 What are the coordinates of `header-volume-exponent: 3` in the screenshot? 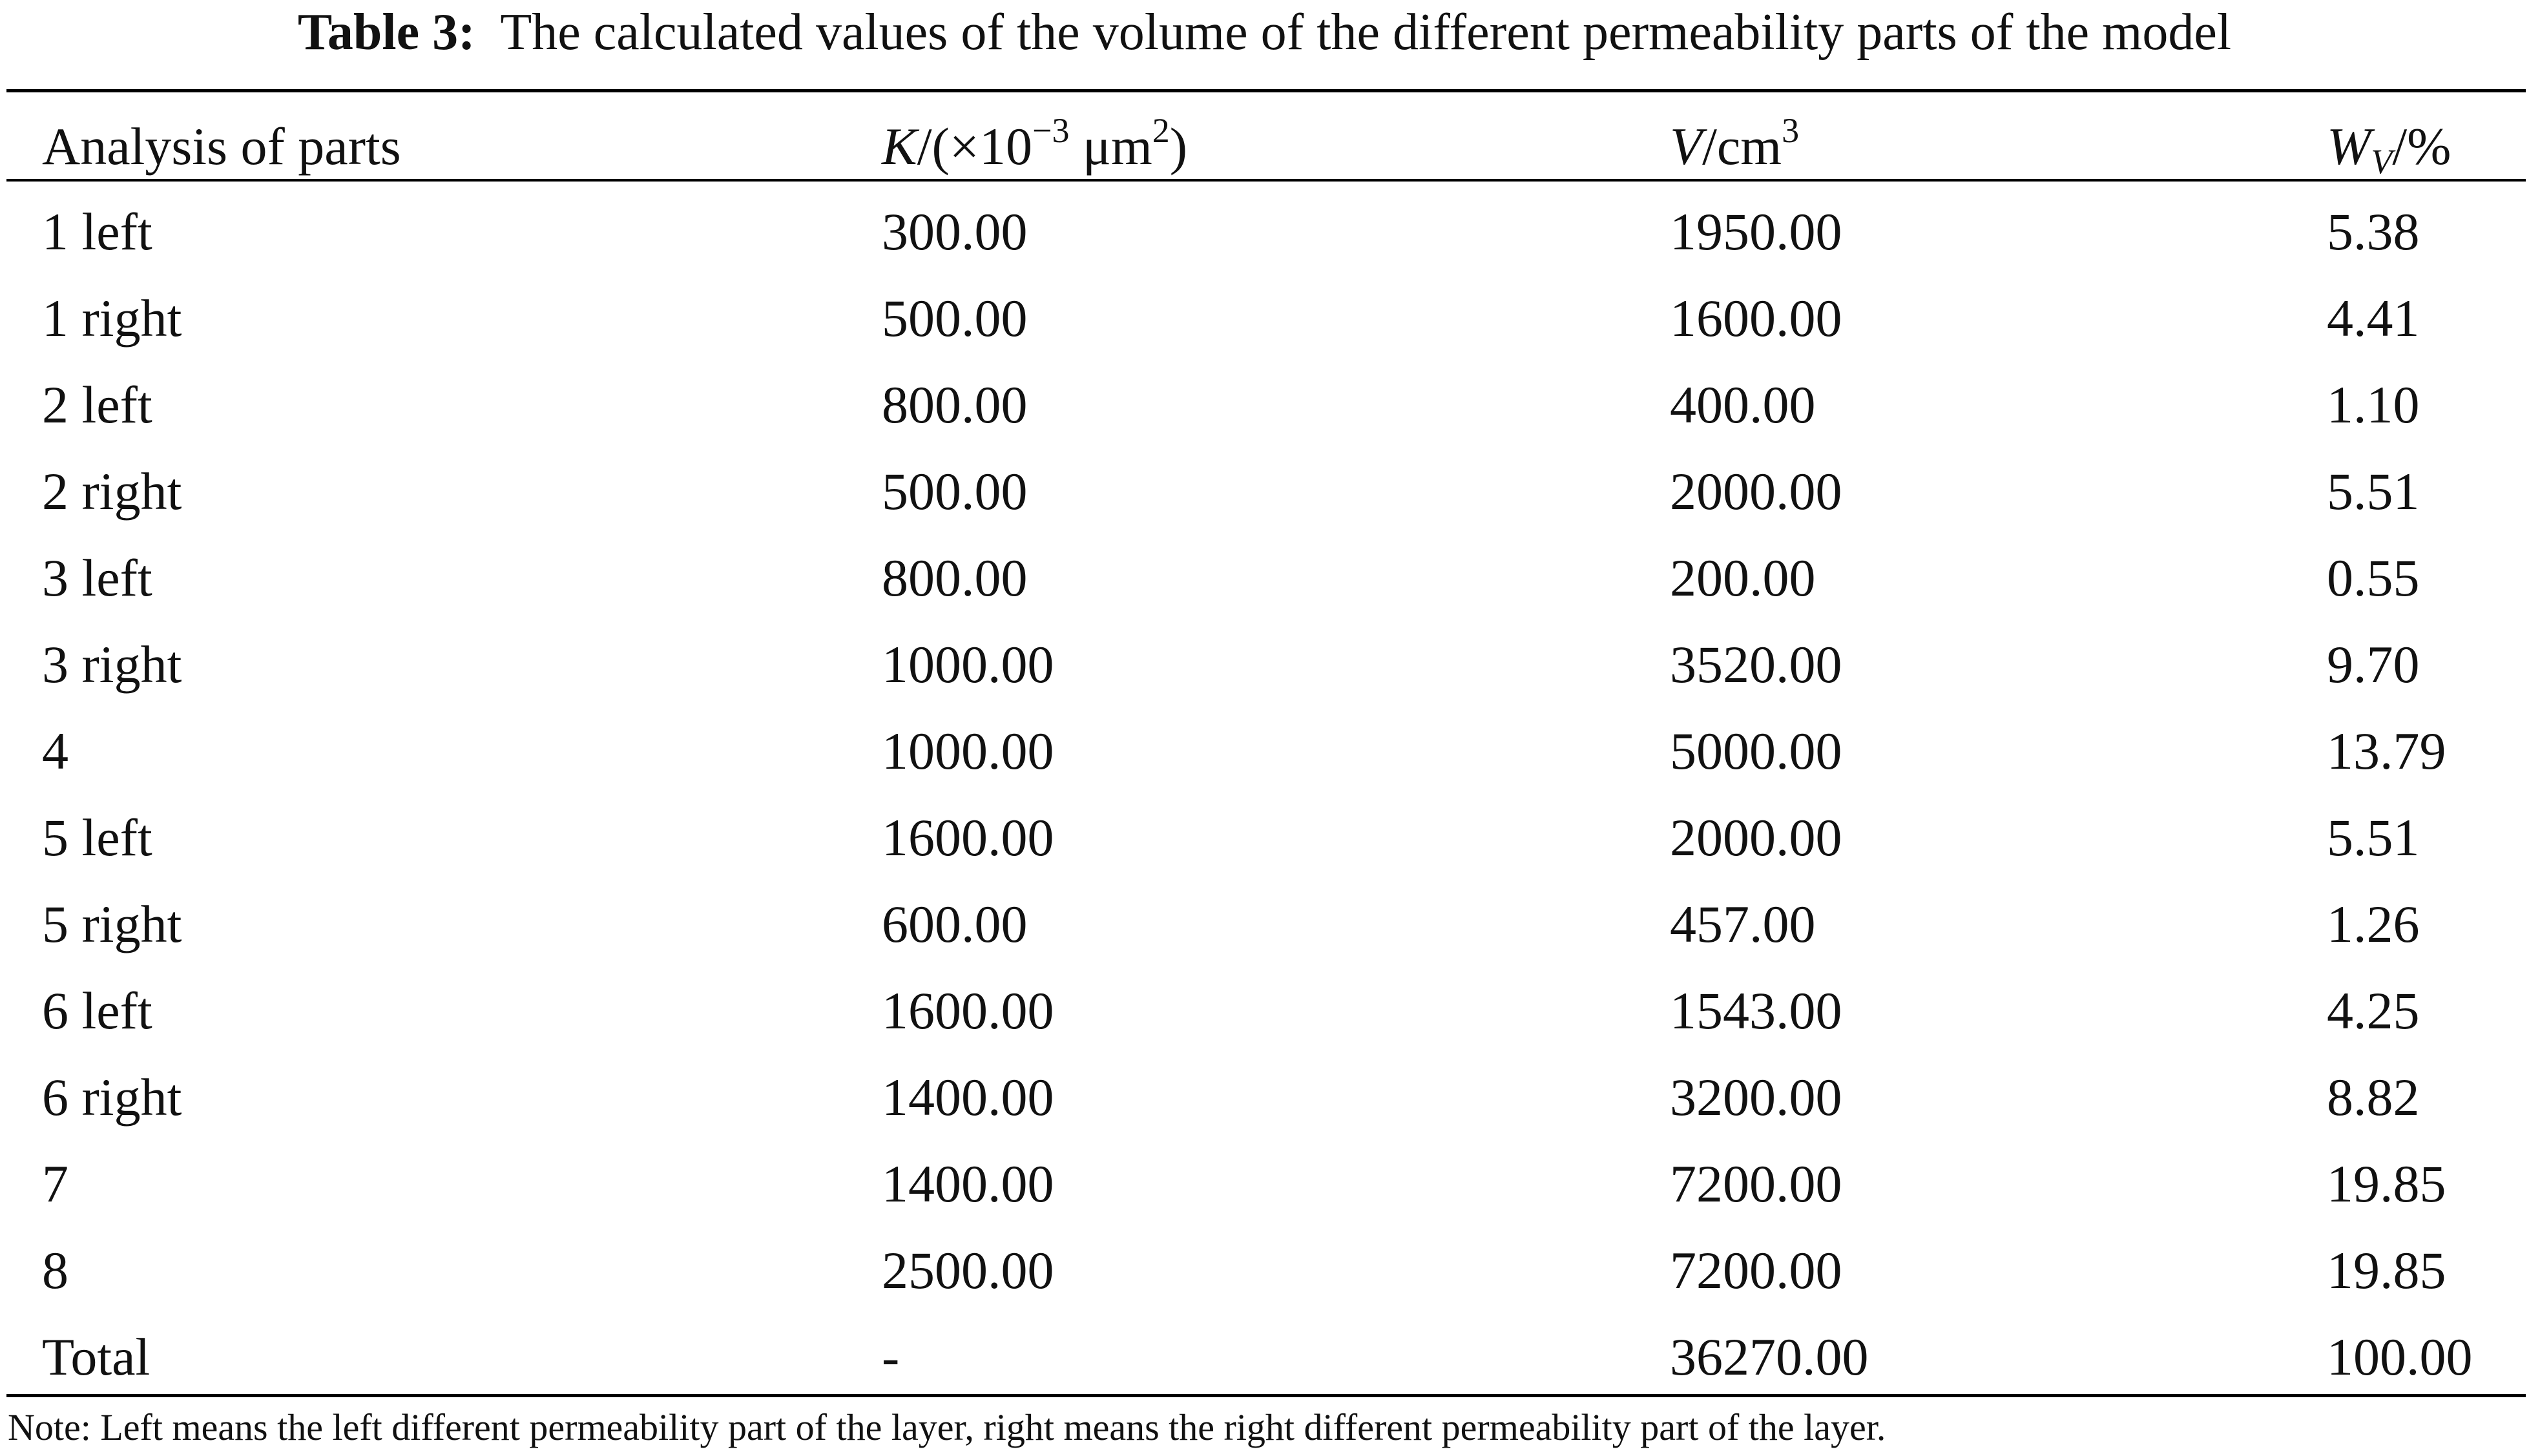 It's located at (1791, 130).